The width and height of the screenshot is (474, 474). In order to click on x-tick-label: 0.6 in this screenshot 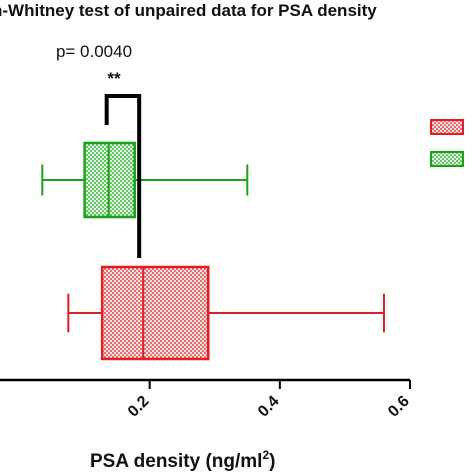, I will do `click(399, 407)`.